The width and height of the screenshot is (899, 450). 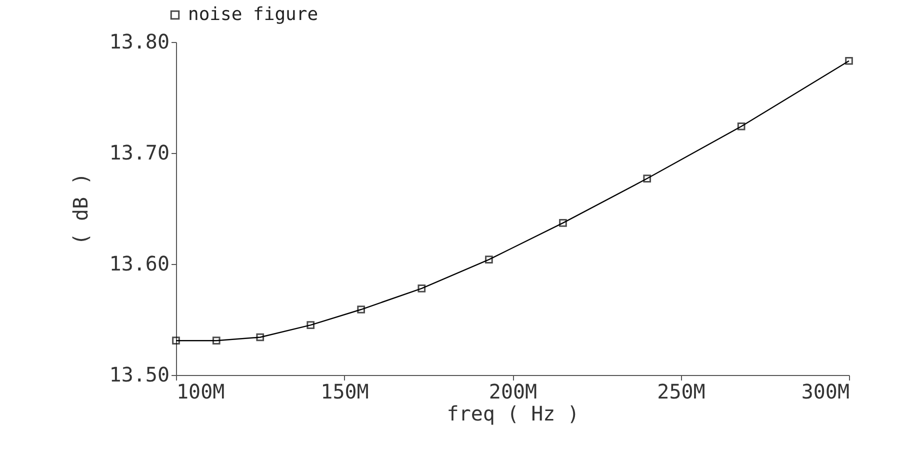 What do you see at coordinates (825, 392) in the screenshot?
I see `x-tick-label: 300M` at bounding box center [825, 392].